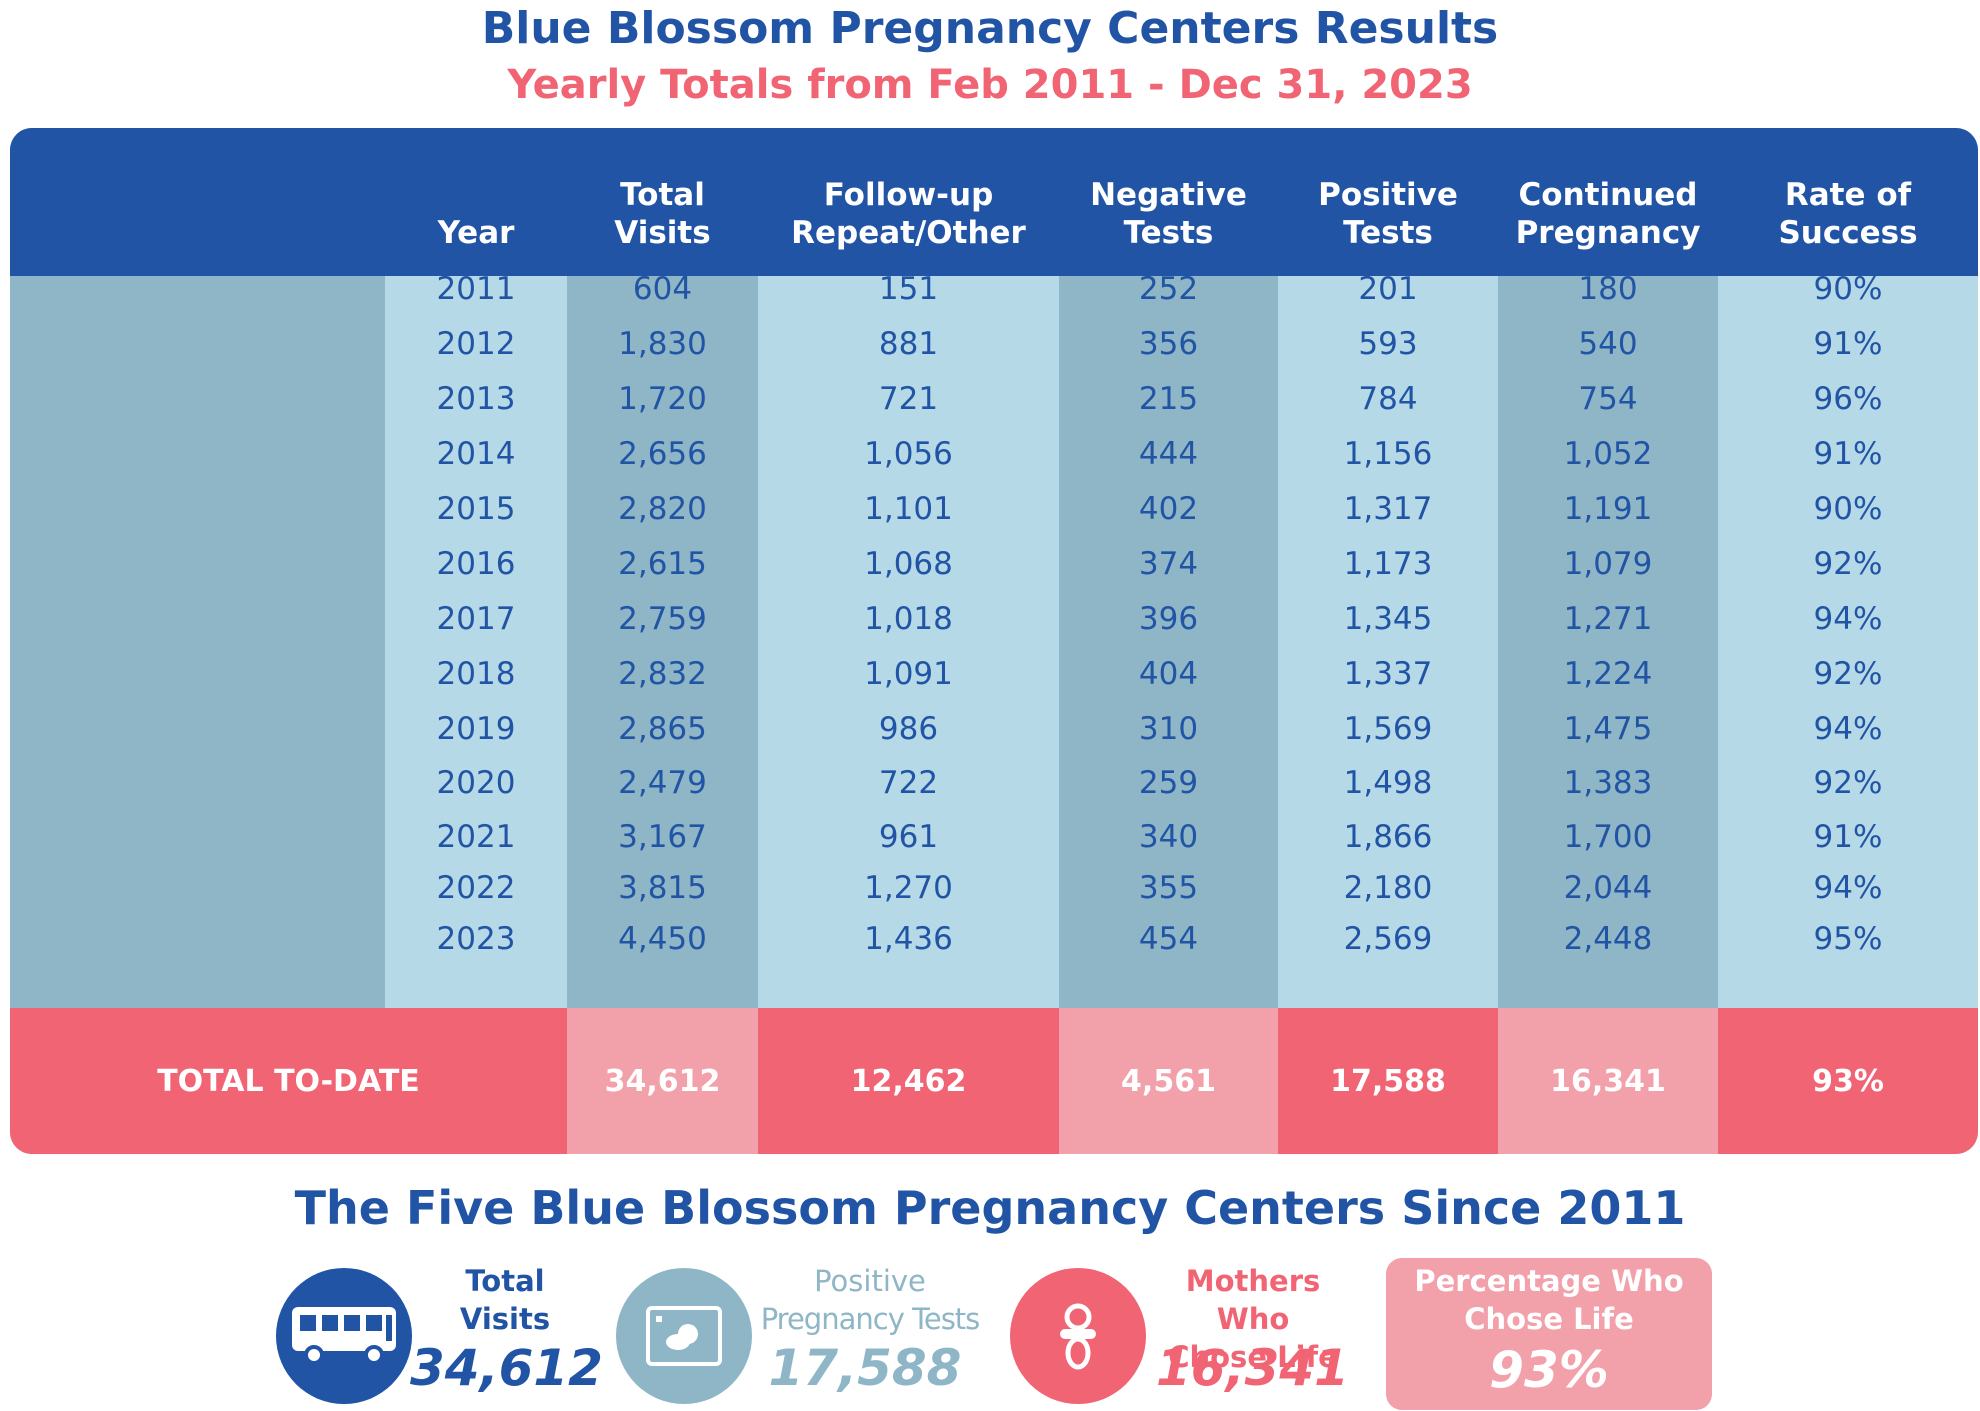 The height and width of the screenshot is (1411, 1980). What do you see at coordinates (1608, 641) in the screenshot?
I see `continued-pregnancy-column-band` at bounding box center [1608, 641].